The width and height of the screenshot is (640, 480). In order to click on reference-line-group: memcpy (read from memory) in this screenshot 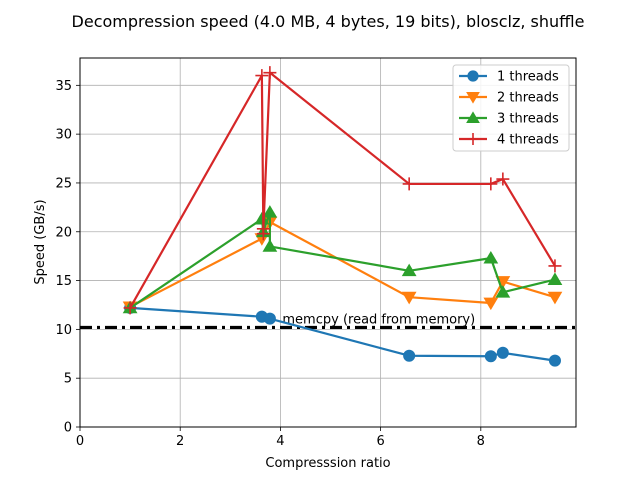, I will do `click(328, 321)`.